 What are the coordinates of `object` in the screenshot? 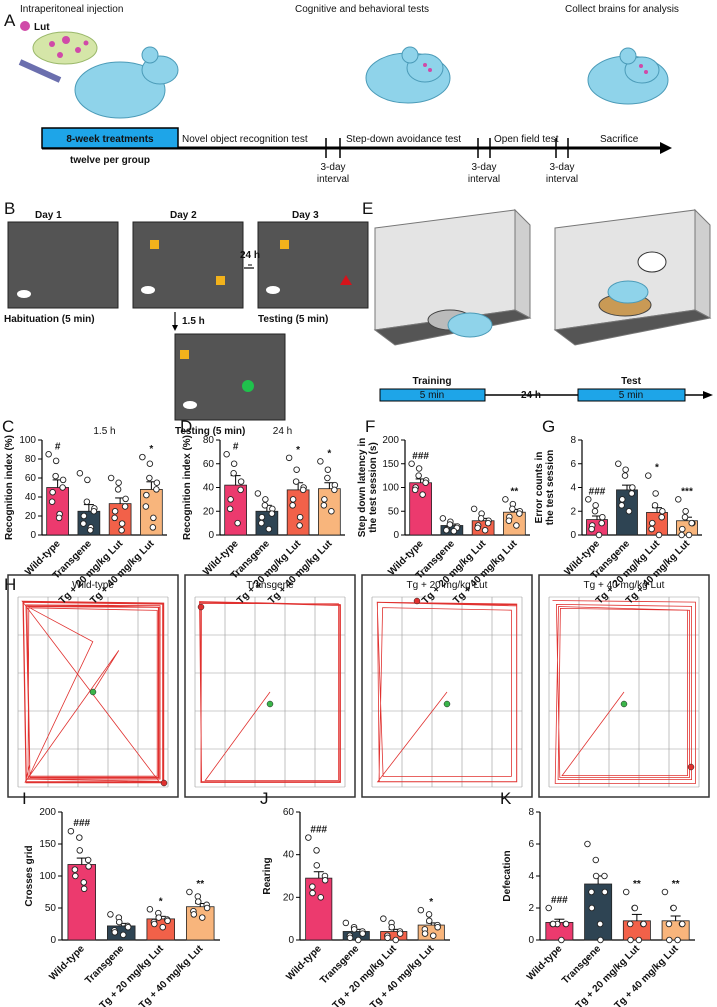 It's located at (219, 299).